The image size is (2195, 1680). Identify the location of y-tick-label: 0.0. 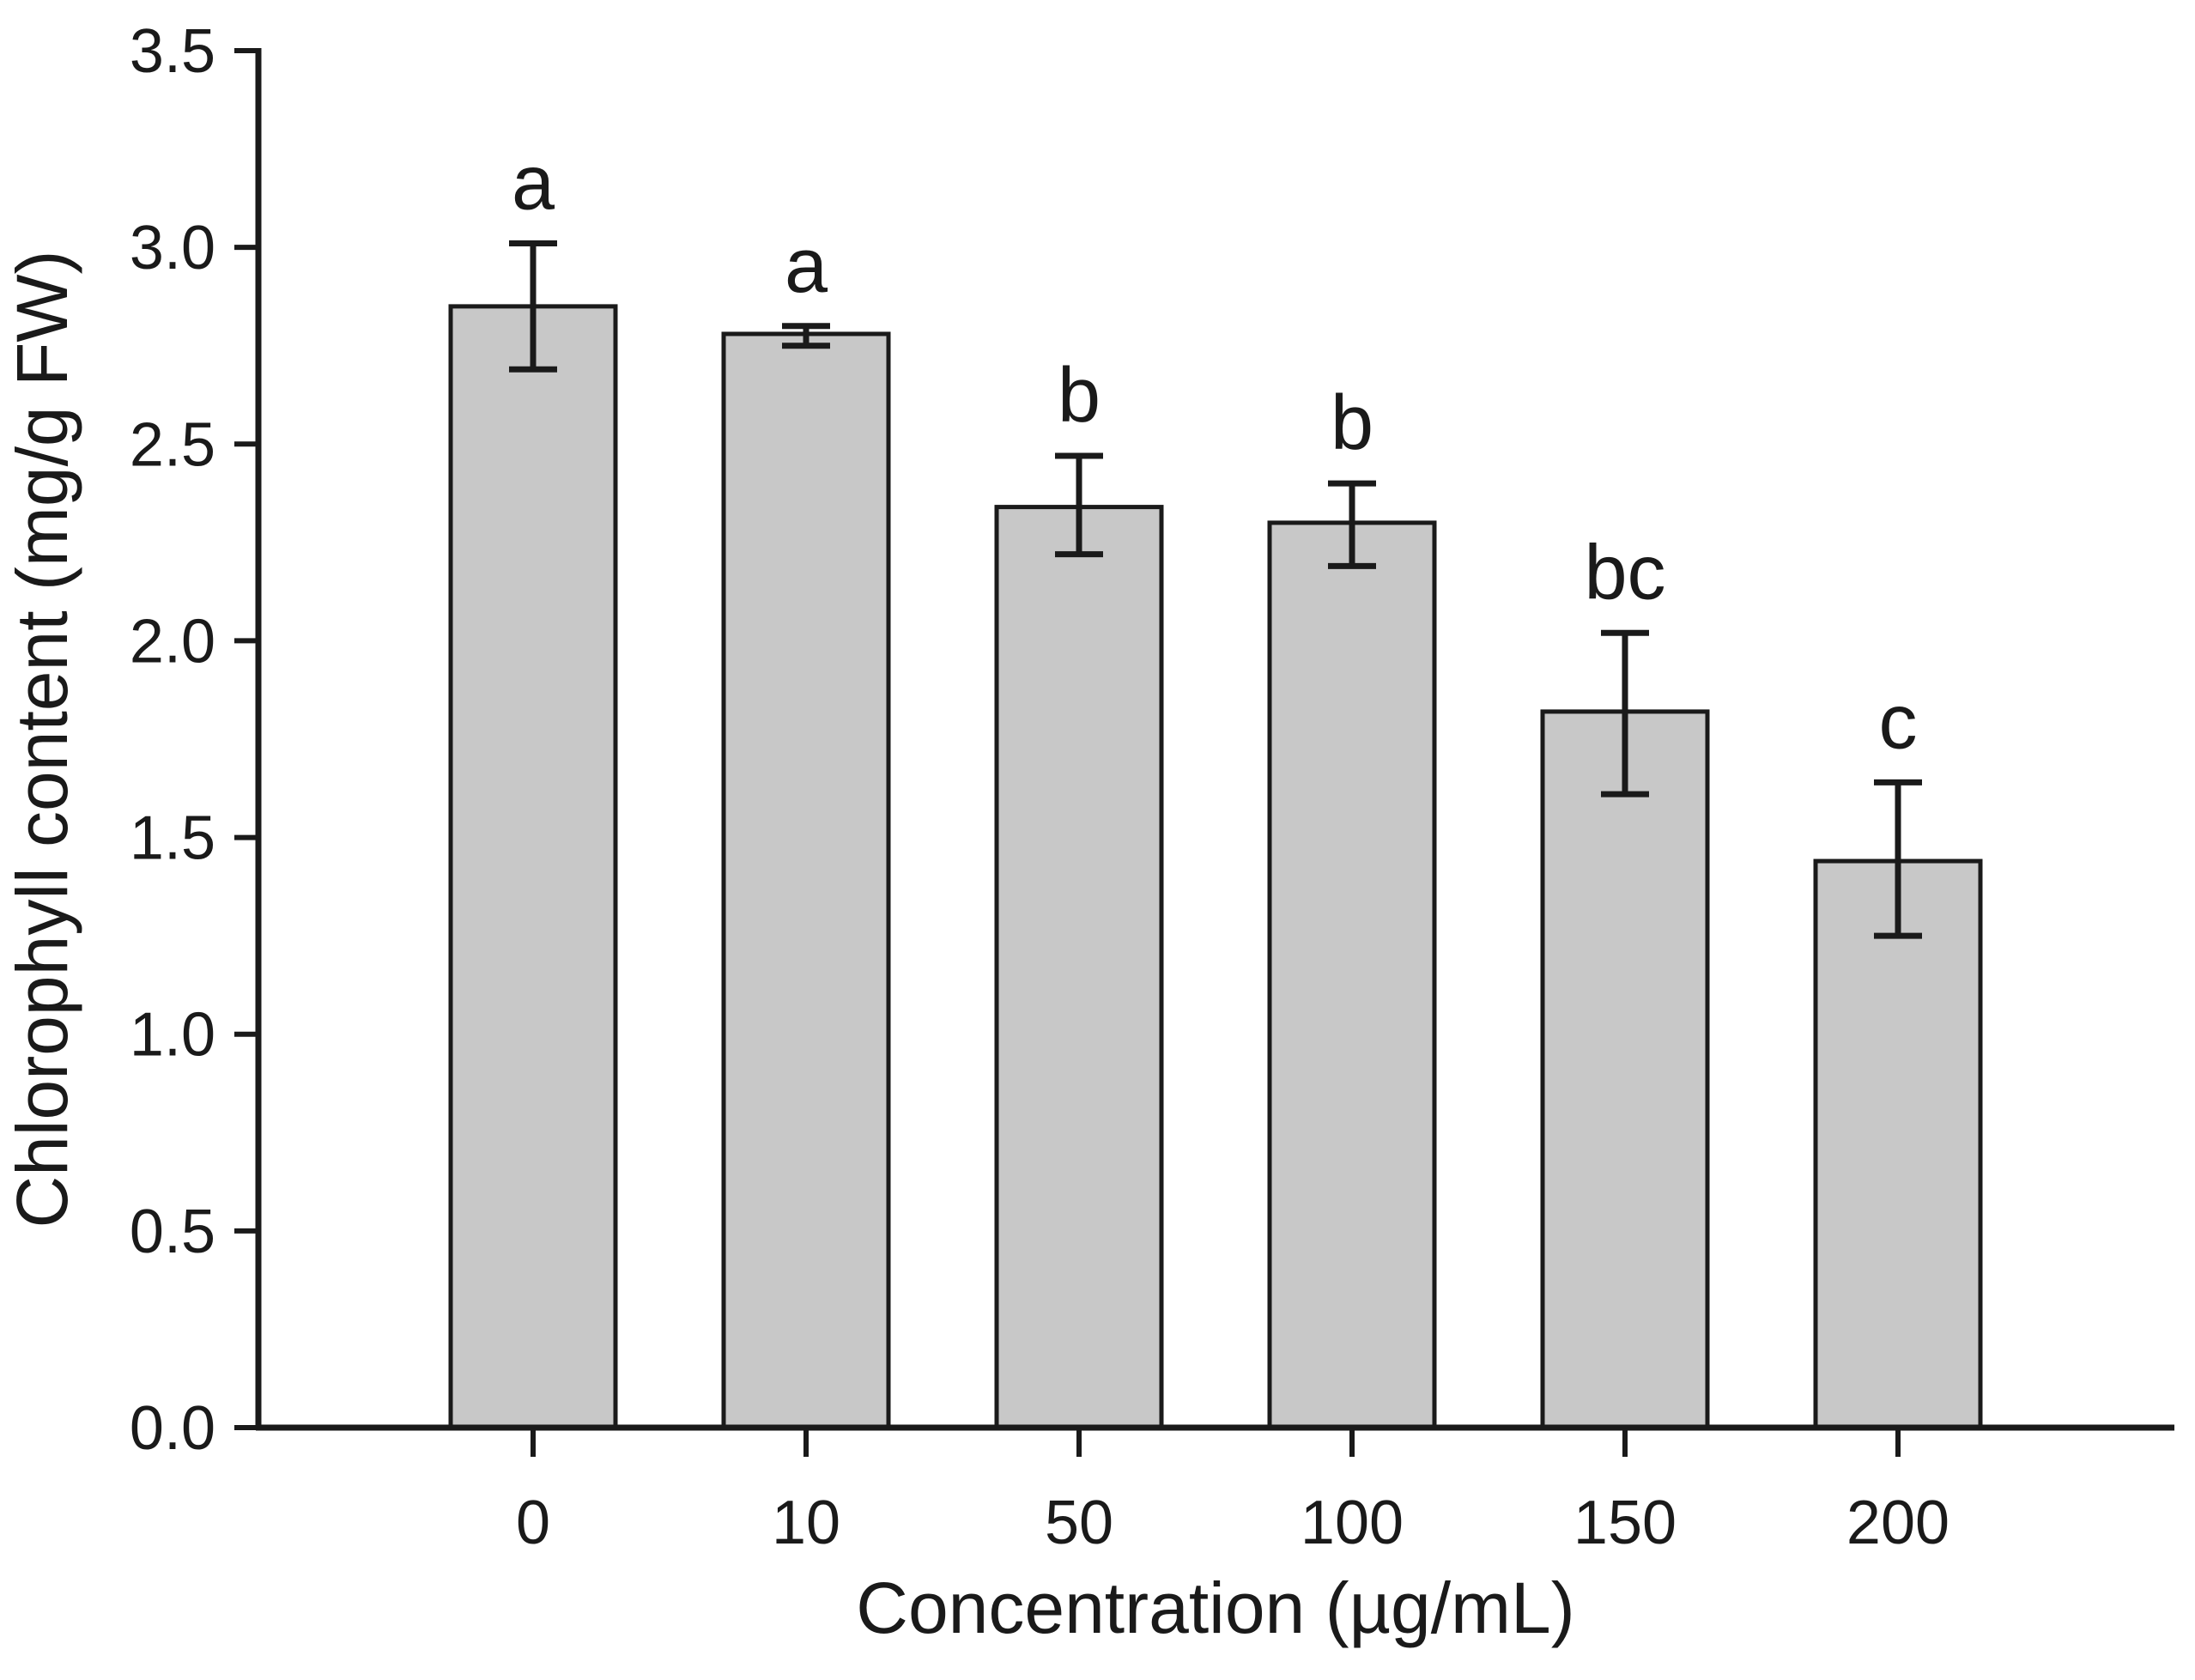
(172, 1429).